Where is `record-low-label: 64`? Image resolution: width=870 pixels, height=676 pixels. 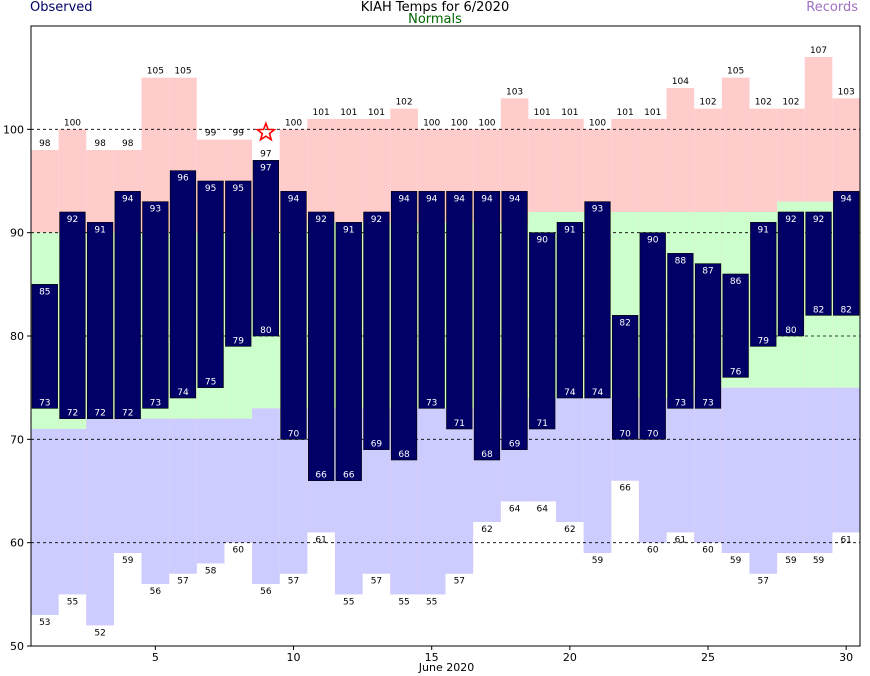
record-low-label: 64 is located at coordinates (515, 509).